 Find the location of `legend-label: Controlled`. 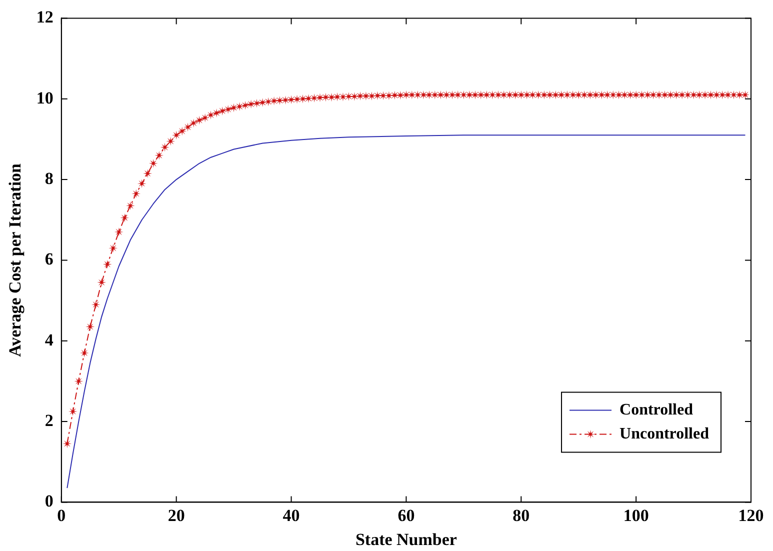

legend-label: Controlled is located at coordinates (657, 409).